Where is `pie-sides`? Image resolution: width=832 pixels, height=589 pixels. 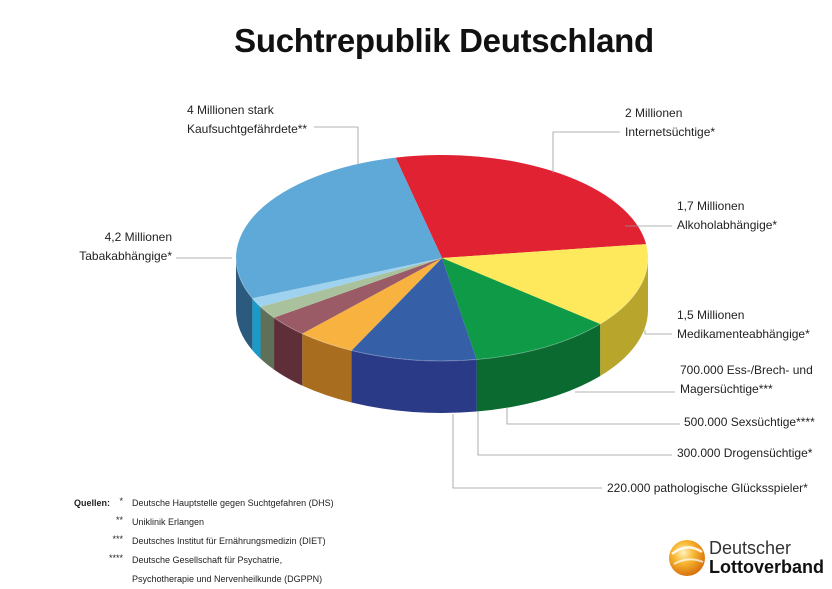
pie-sides is located at coordinates (442, 336).